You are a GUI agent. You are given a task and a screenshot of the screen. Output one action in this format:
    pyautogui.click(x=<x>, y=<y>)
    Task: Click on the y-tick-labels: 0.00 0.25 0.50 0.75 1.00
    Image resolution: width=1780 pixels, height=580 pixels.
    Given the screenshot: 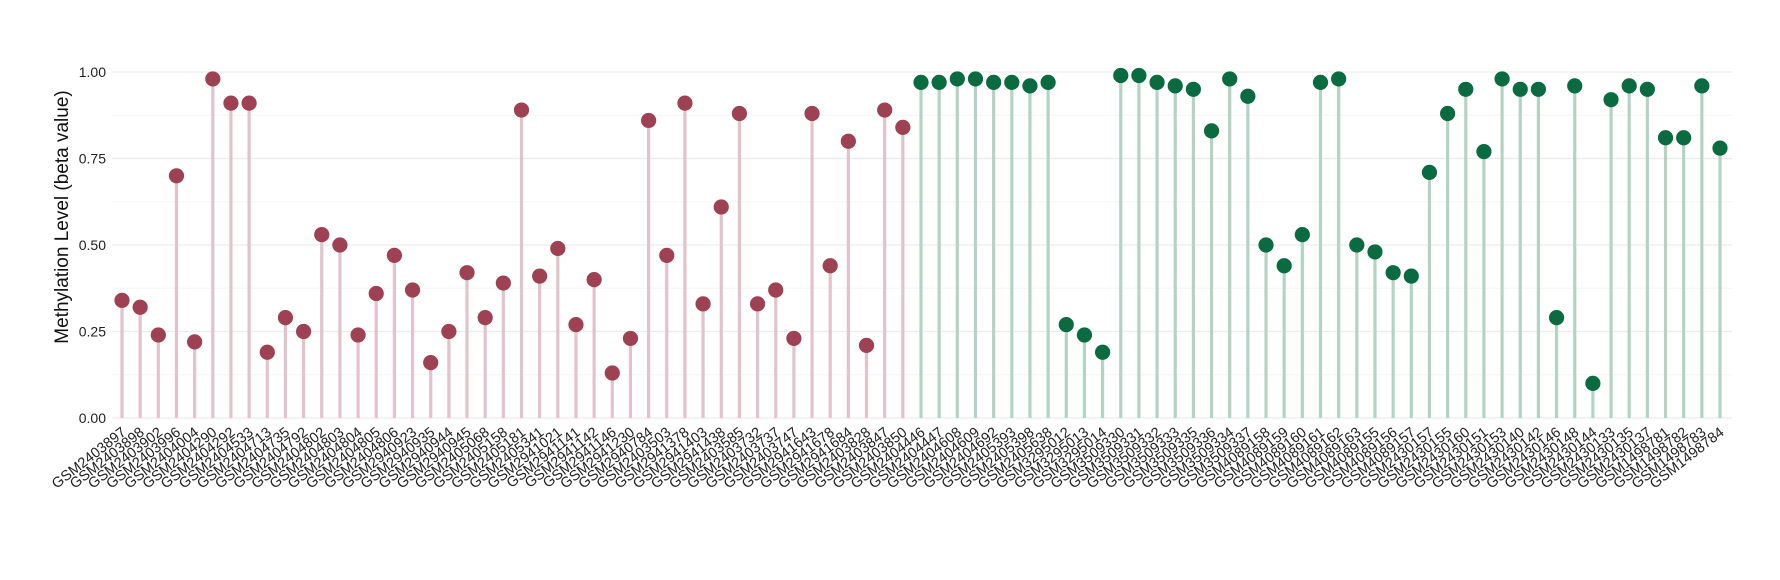 What is the action you would take?
    pyautogui.click(x=92, y=245)
    